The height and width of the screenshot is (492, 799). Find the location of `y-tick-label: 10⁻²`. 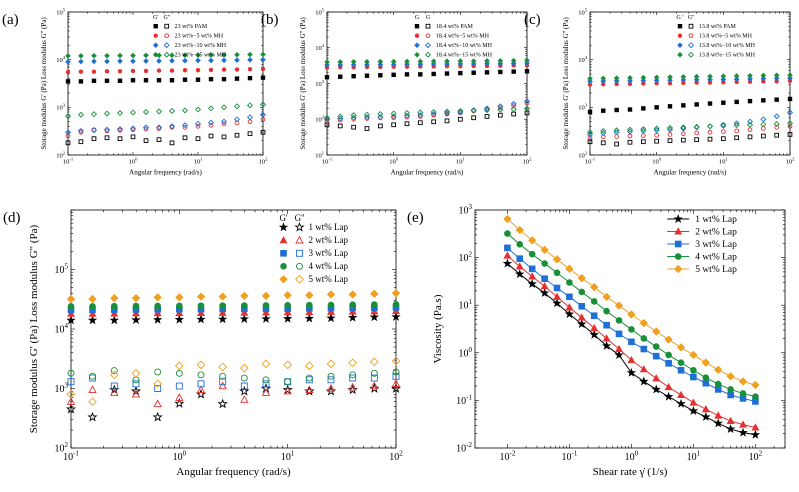

y-tick-label: 10⁻² is located at coordinates (464, 448).